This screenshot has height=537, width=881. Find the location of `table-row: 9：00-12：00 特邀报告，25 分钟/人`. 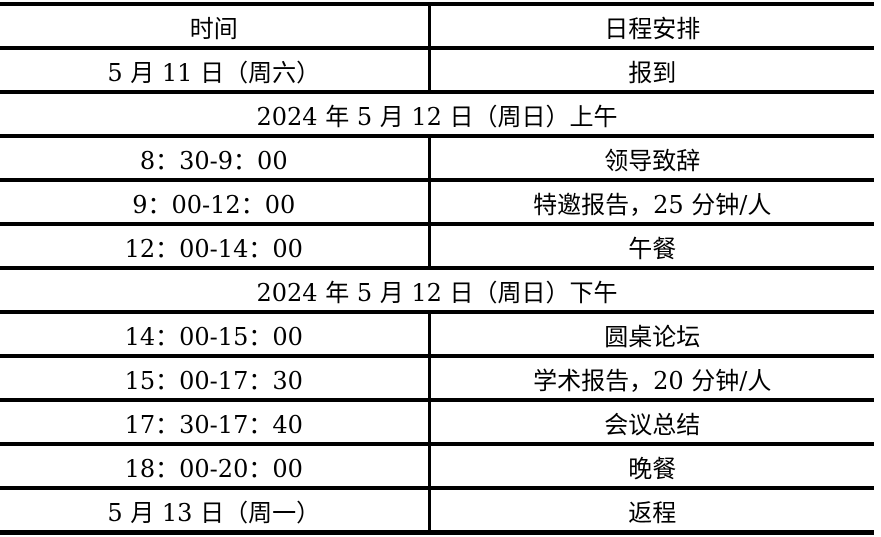

table-row: 9：00-12：00 特邀报告，25 分钟/人 is located at coordinates (437, 203).